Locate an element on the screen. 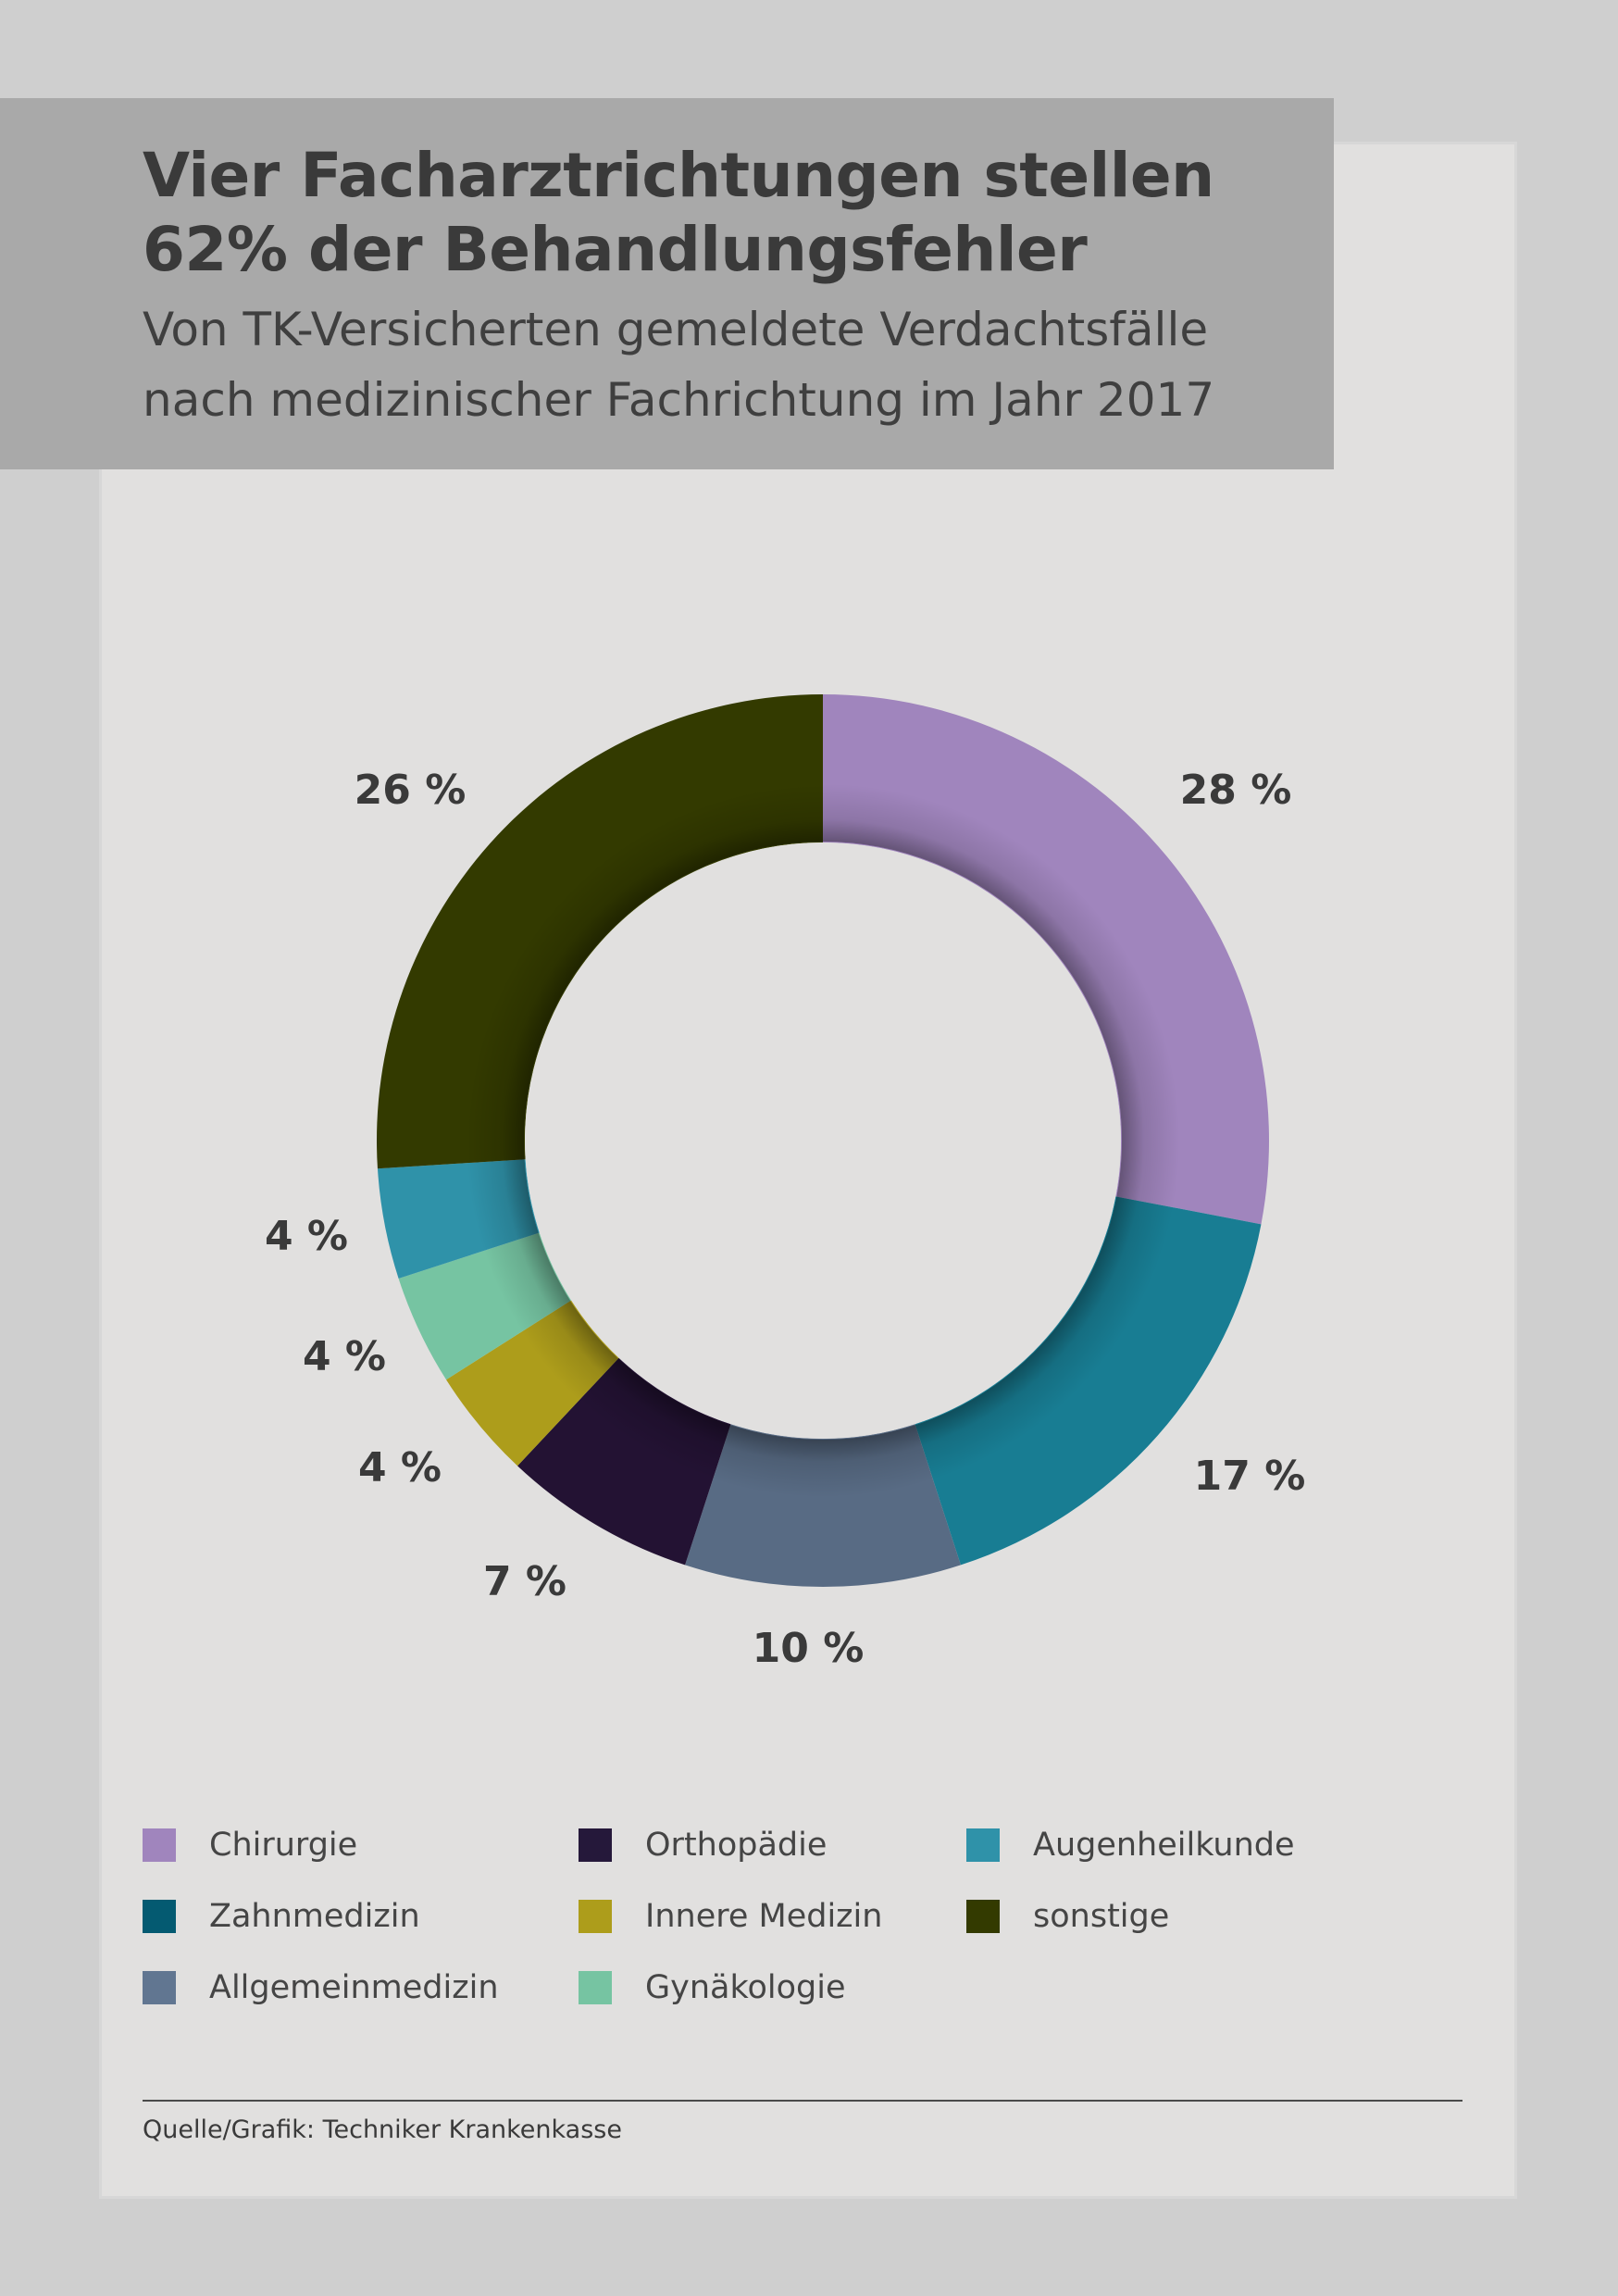 Image resolution: width=1618 pixels, height=2296 pixels. value-label-gynaekologie: 4 % is located at coordinates (344, 1356).